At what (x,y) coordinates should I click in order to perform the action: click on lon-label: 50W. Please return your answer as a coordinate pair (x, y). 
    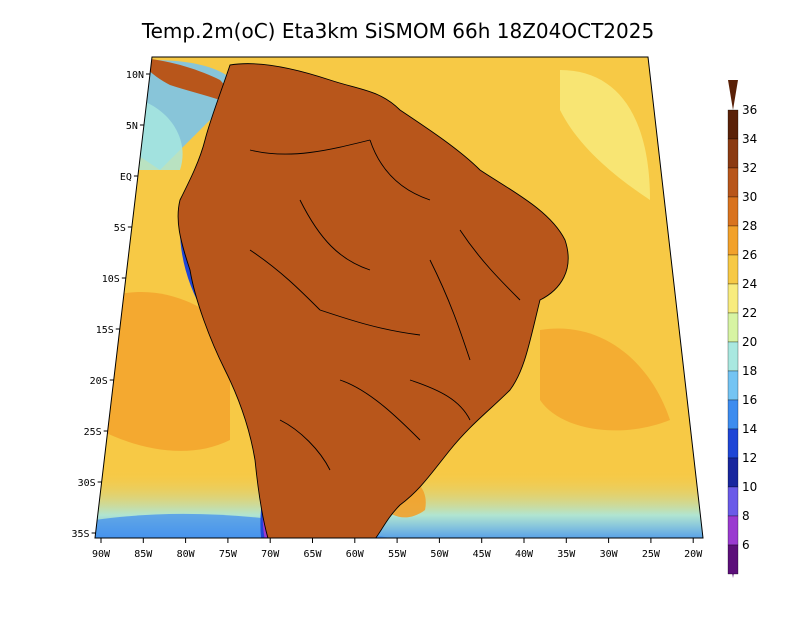
    Looking at the image, I should click on (439, 554).